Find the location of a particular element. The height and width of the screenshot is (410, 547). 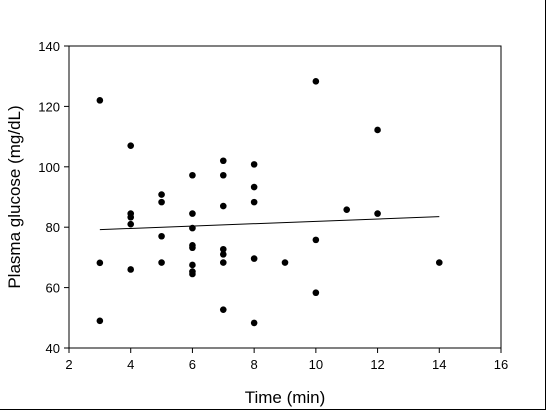

y-tick-label: 60 is located at coordinates (53, 288).